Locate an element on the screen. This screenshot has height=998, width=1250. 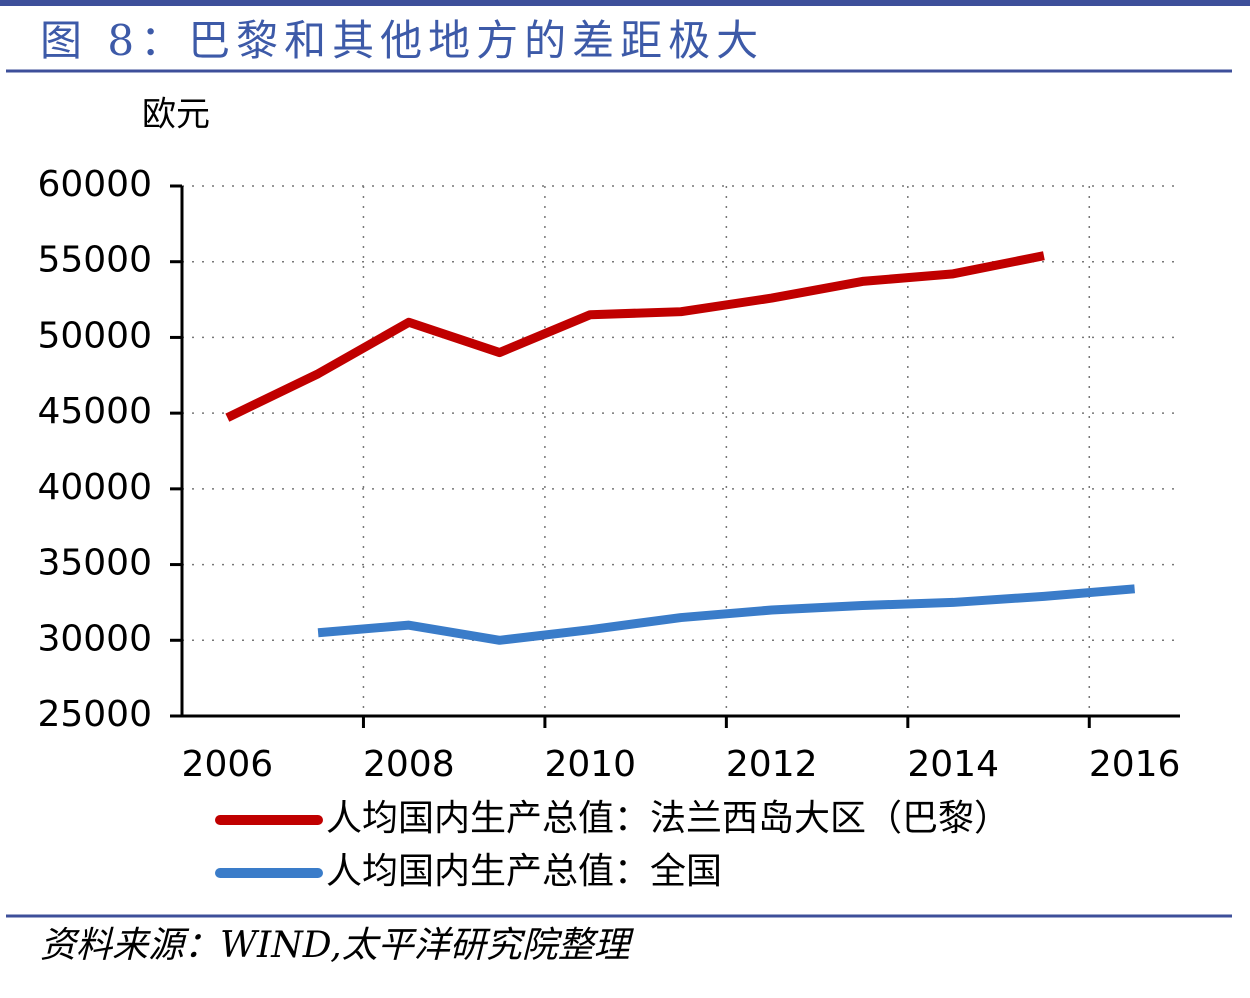
y-tick-label: 30000 is located at coordinates (94, 638).